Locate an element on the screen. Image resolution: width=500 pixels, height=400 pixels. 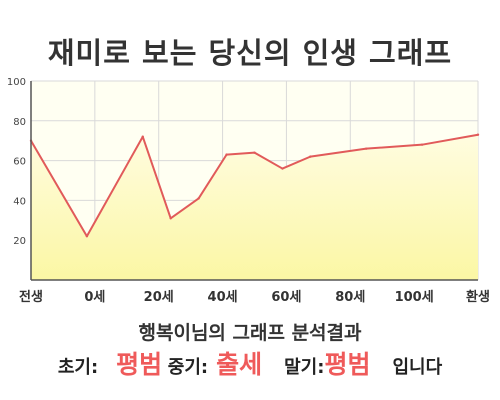
early-value: 평범 is located at coordinates (139, 364).